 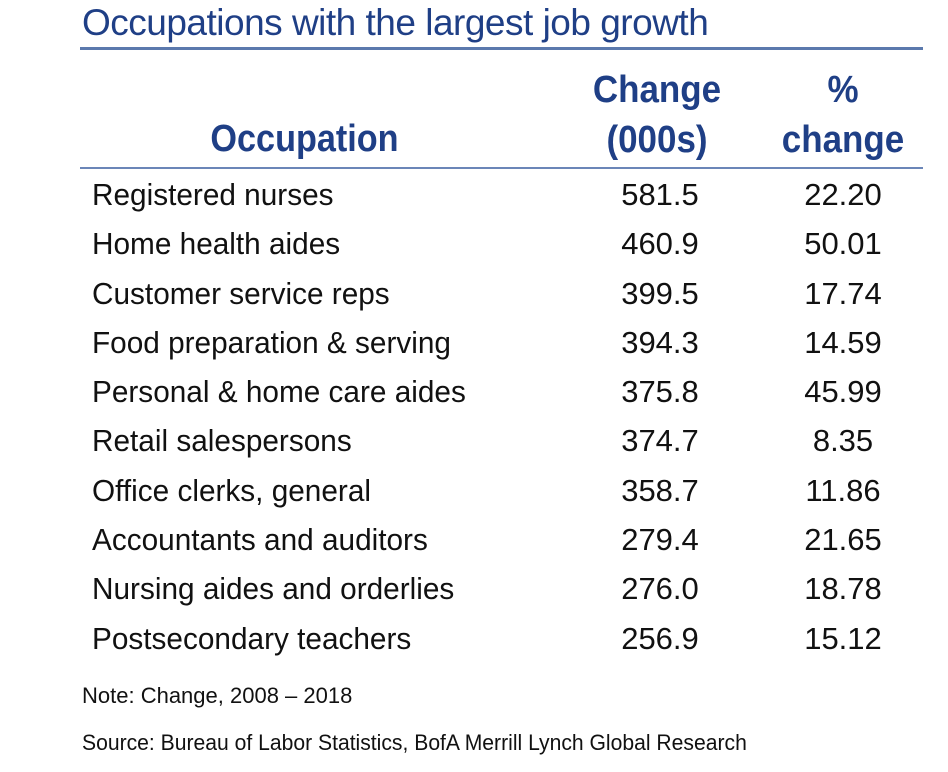 I want to click on table-row: Accountants and auditors 279.4 21.65, so click(x=474, y=539).